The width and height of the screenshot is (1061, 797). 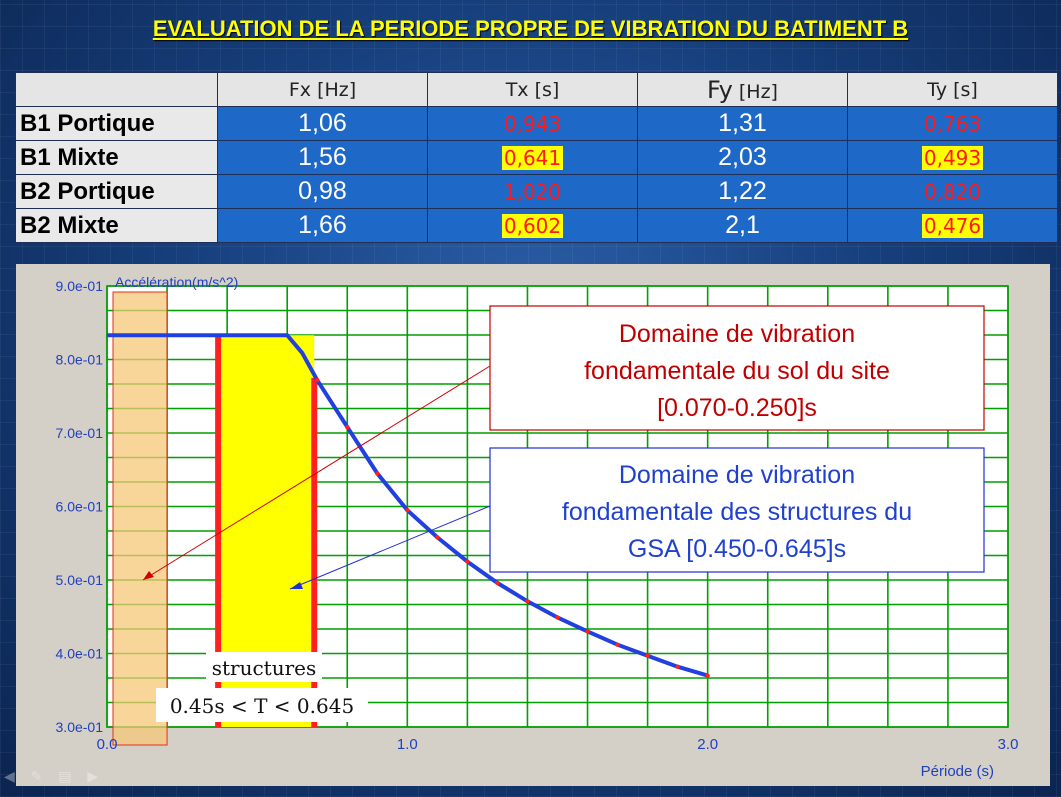 I want to click on soil-annotation-text: Domaine de vibration, so click(x=737, y=334).